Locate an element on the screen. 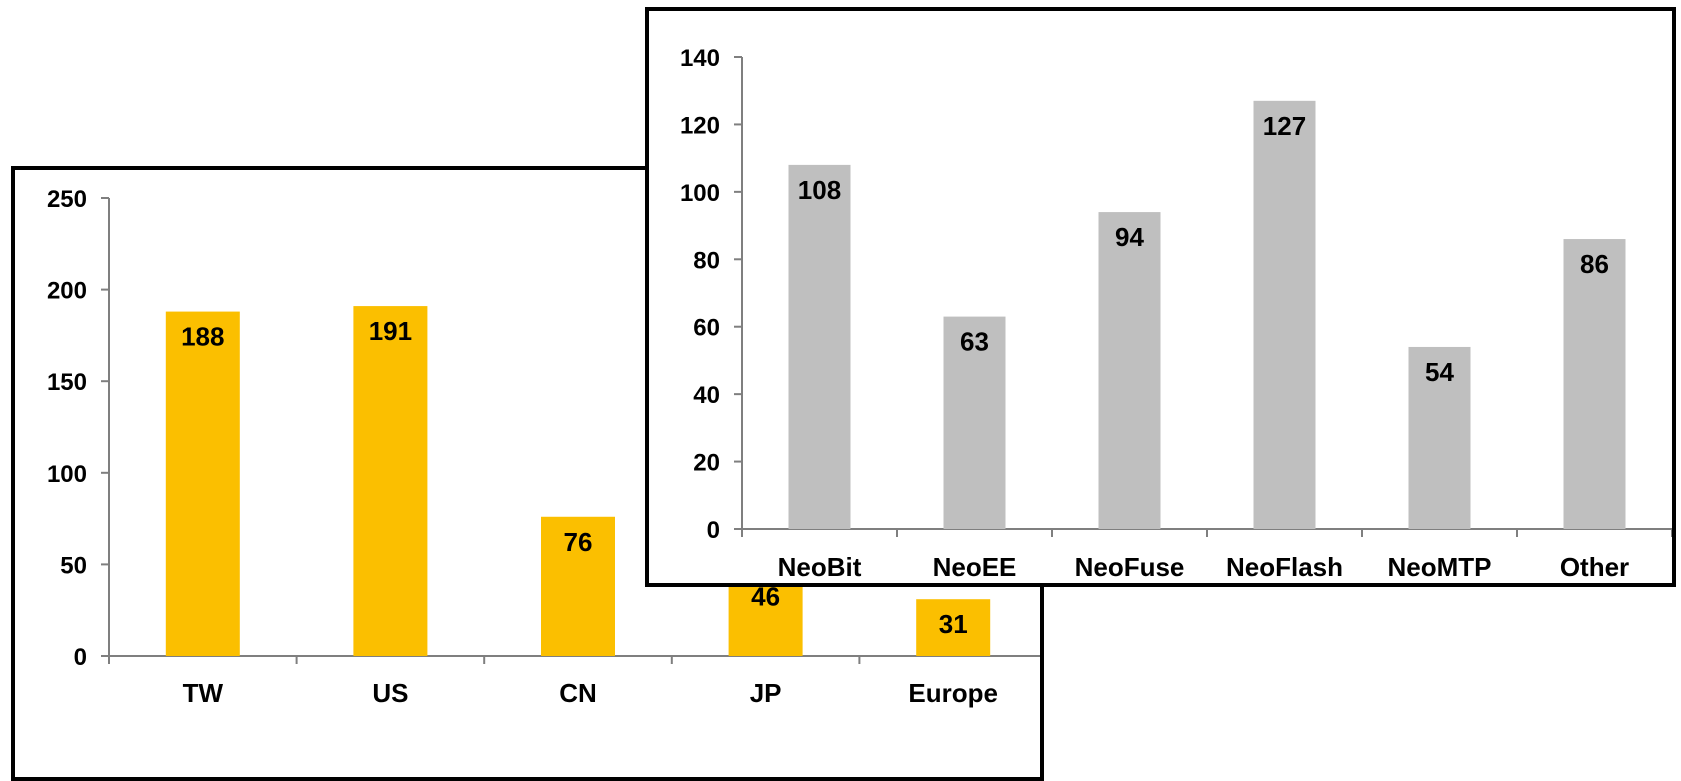 This screenshot has height=781, width=1681. products-data-label: 54 is located at coordinates (1439, 372).